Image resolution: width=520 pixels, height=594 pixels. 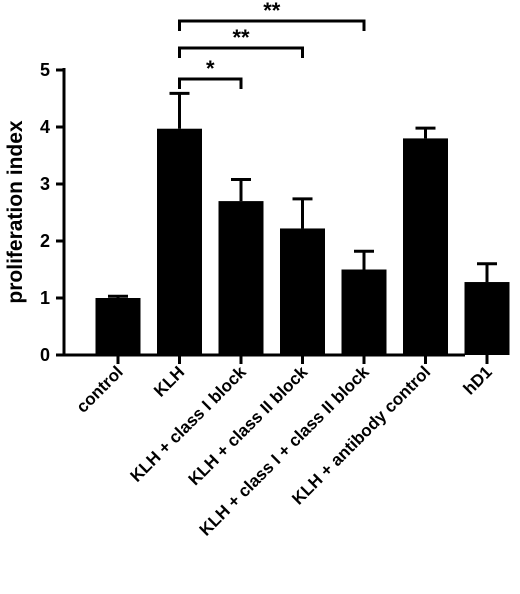 What do you see at coordinates (478, 380) in the screenshot?
I see `category-label: hD1` at bounding box center [478, 380].